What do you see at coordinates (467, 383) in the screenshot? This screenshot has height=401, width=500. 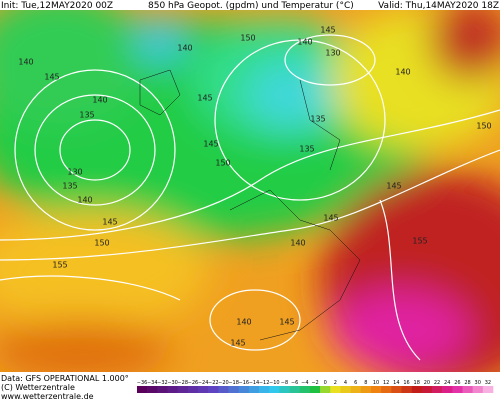 I see `colorbar-label: 28` at bounding box center [467, 383].